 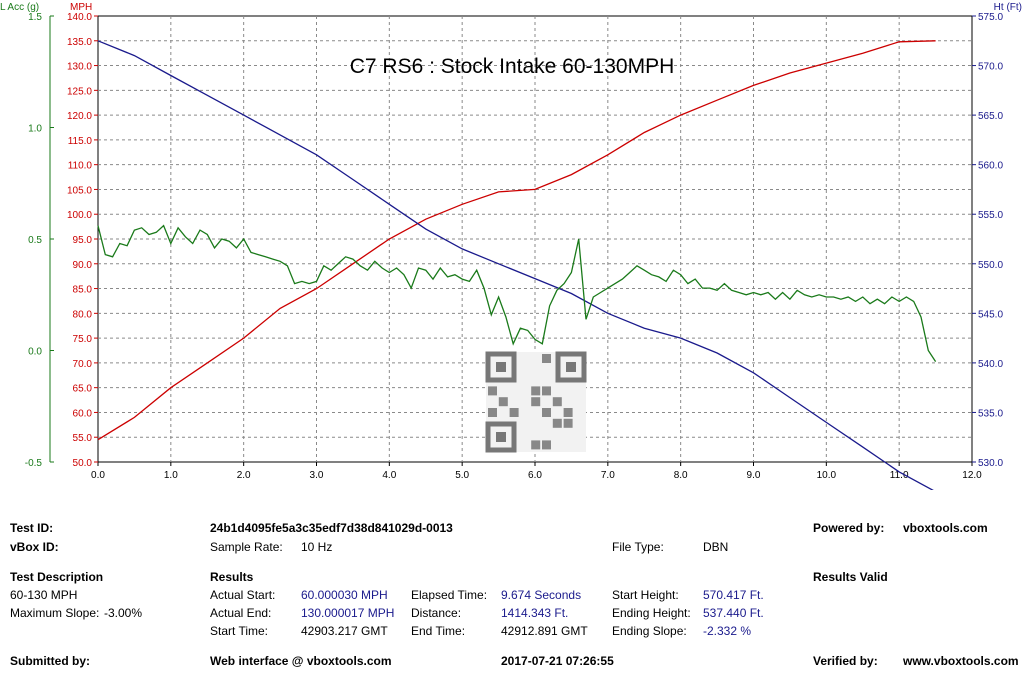 What do you see at coordinates (733, 595) in the screenshot?
I see `start-height-value: 570.417 Ft.` at bounding box center [733, 595].